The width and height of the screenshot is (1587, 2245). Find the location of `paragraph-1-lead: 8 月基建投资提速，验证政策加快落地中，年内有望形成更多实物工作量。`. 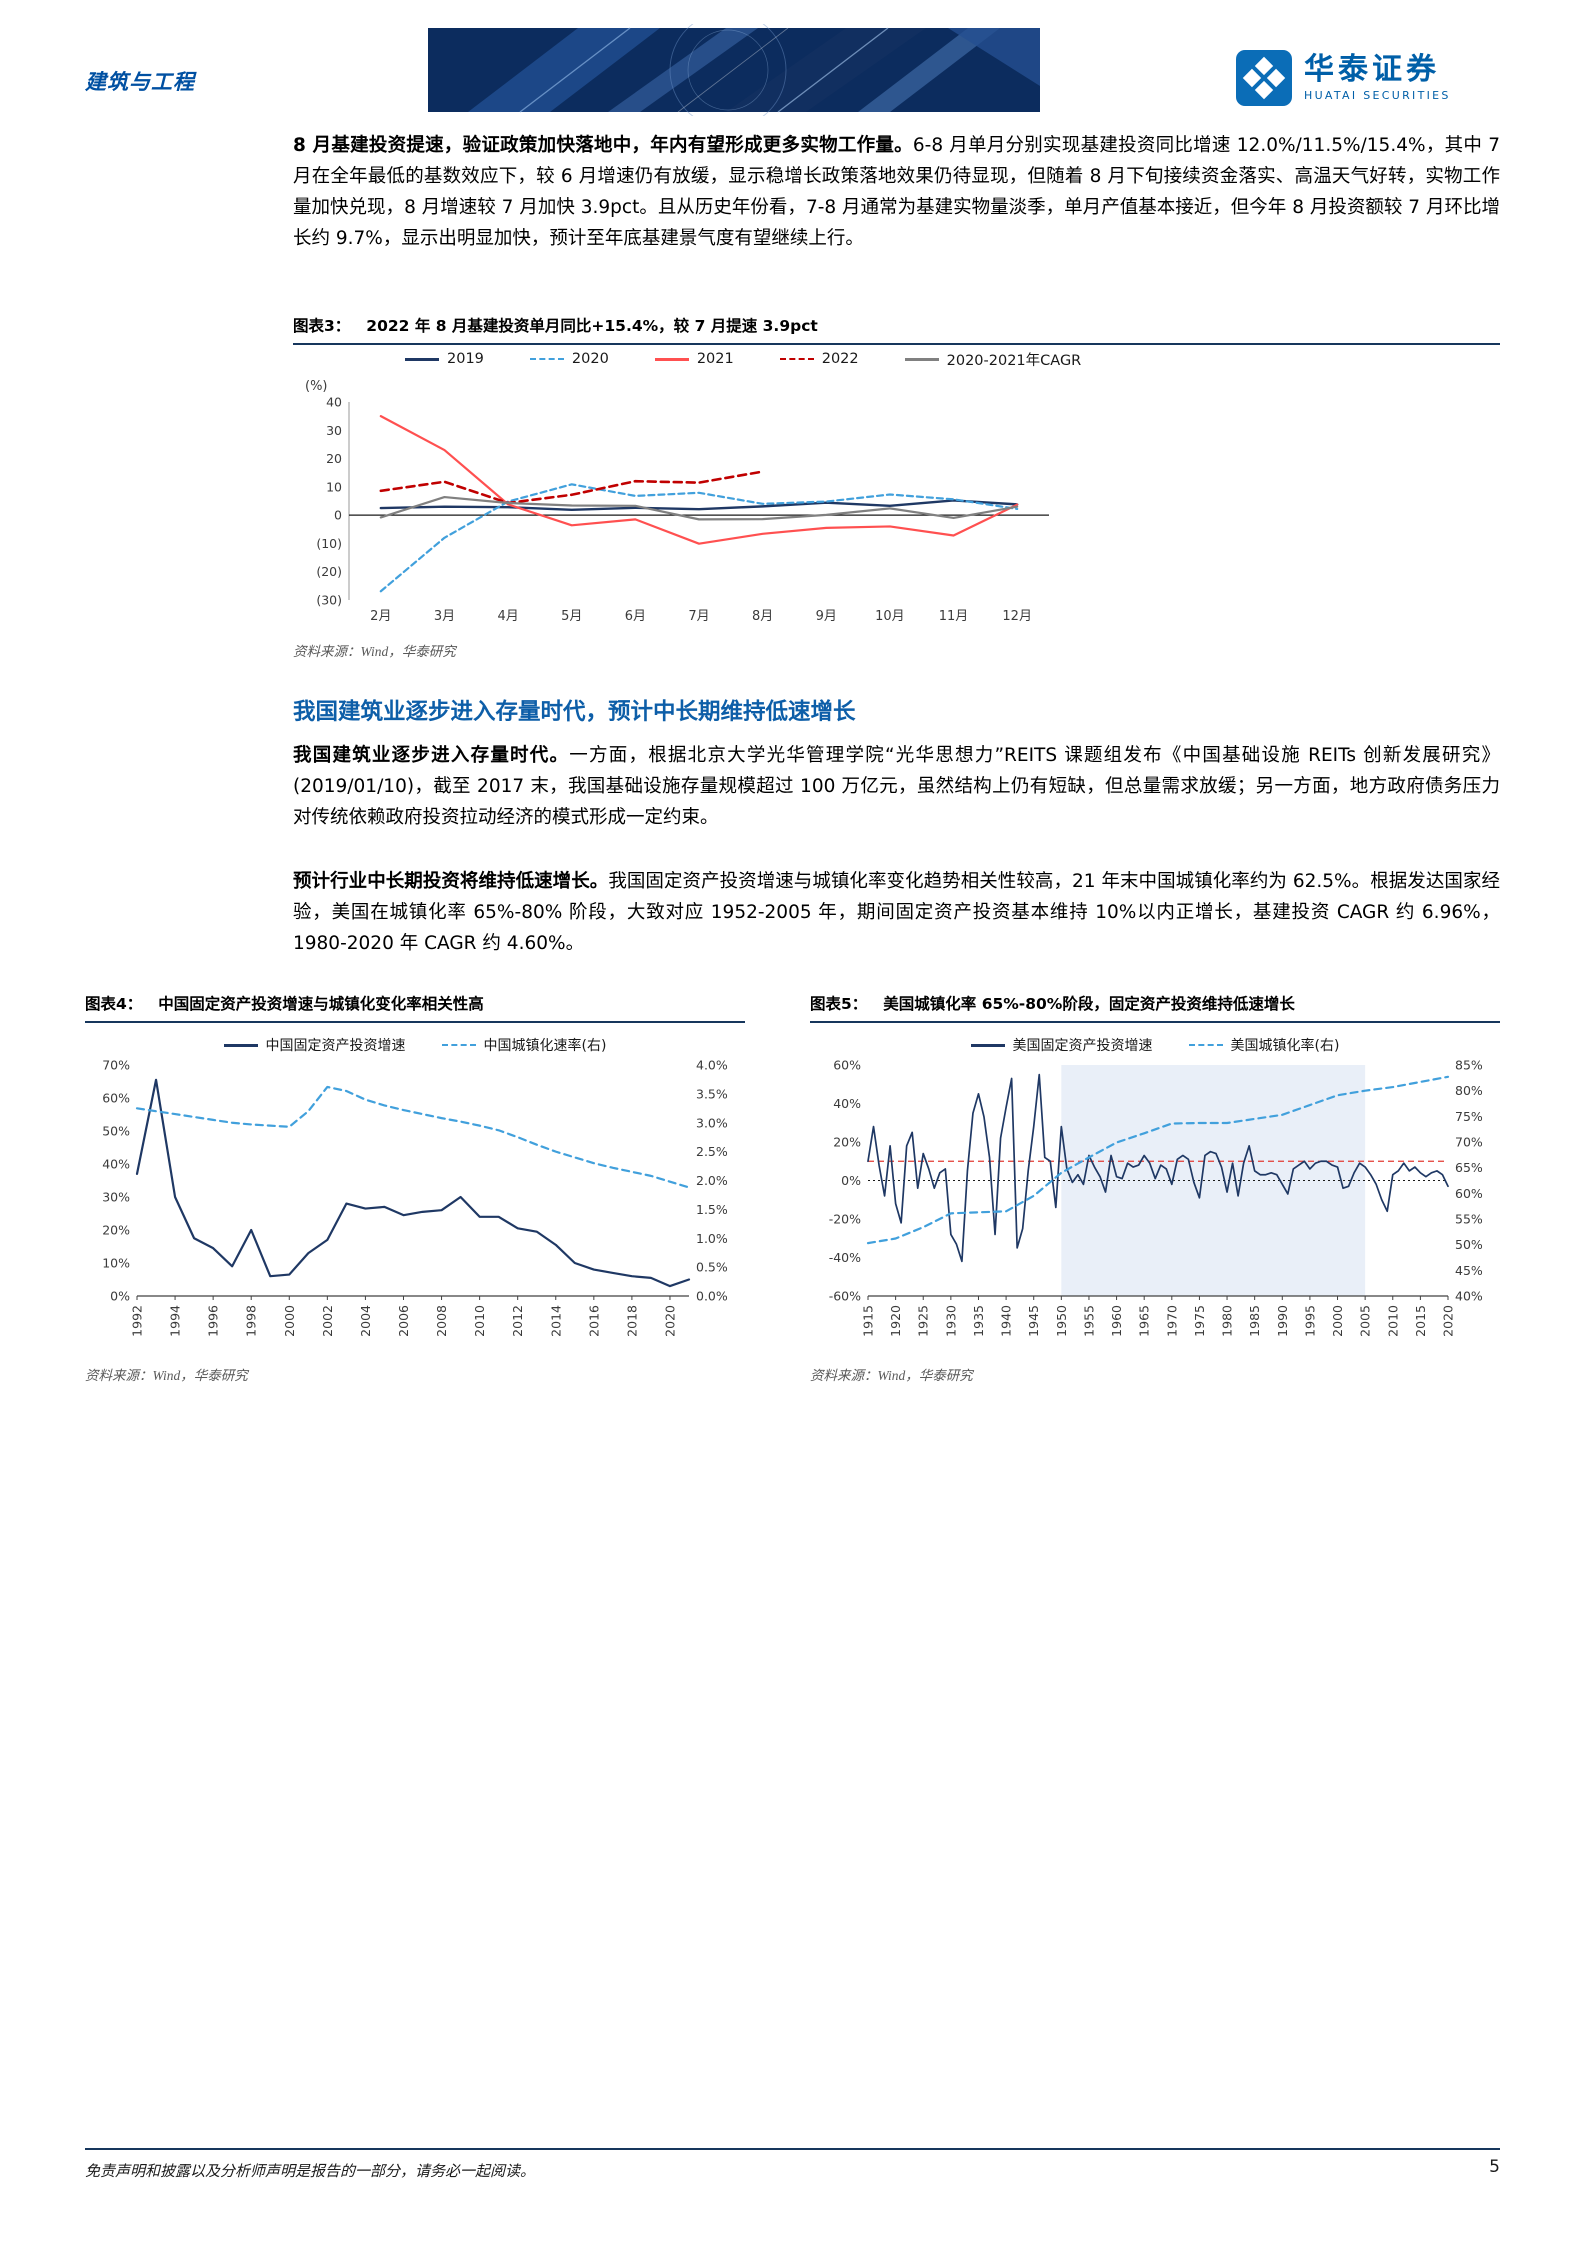

paragraph-1-lead: 8 月基建投资提速，验证政策加快落地中，年内有望形成更多实物工作量。 is located at coordinates (603, 145).